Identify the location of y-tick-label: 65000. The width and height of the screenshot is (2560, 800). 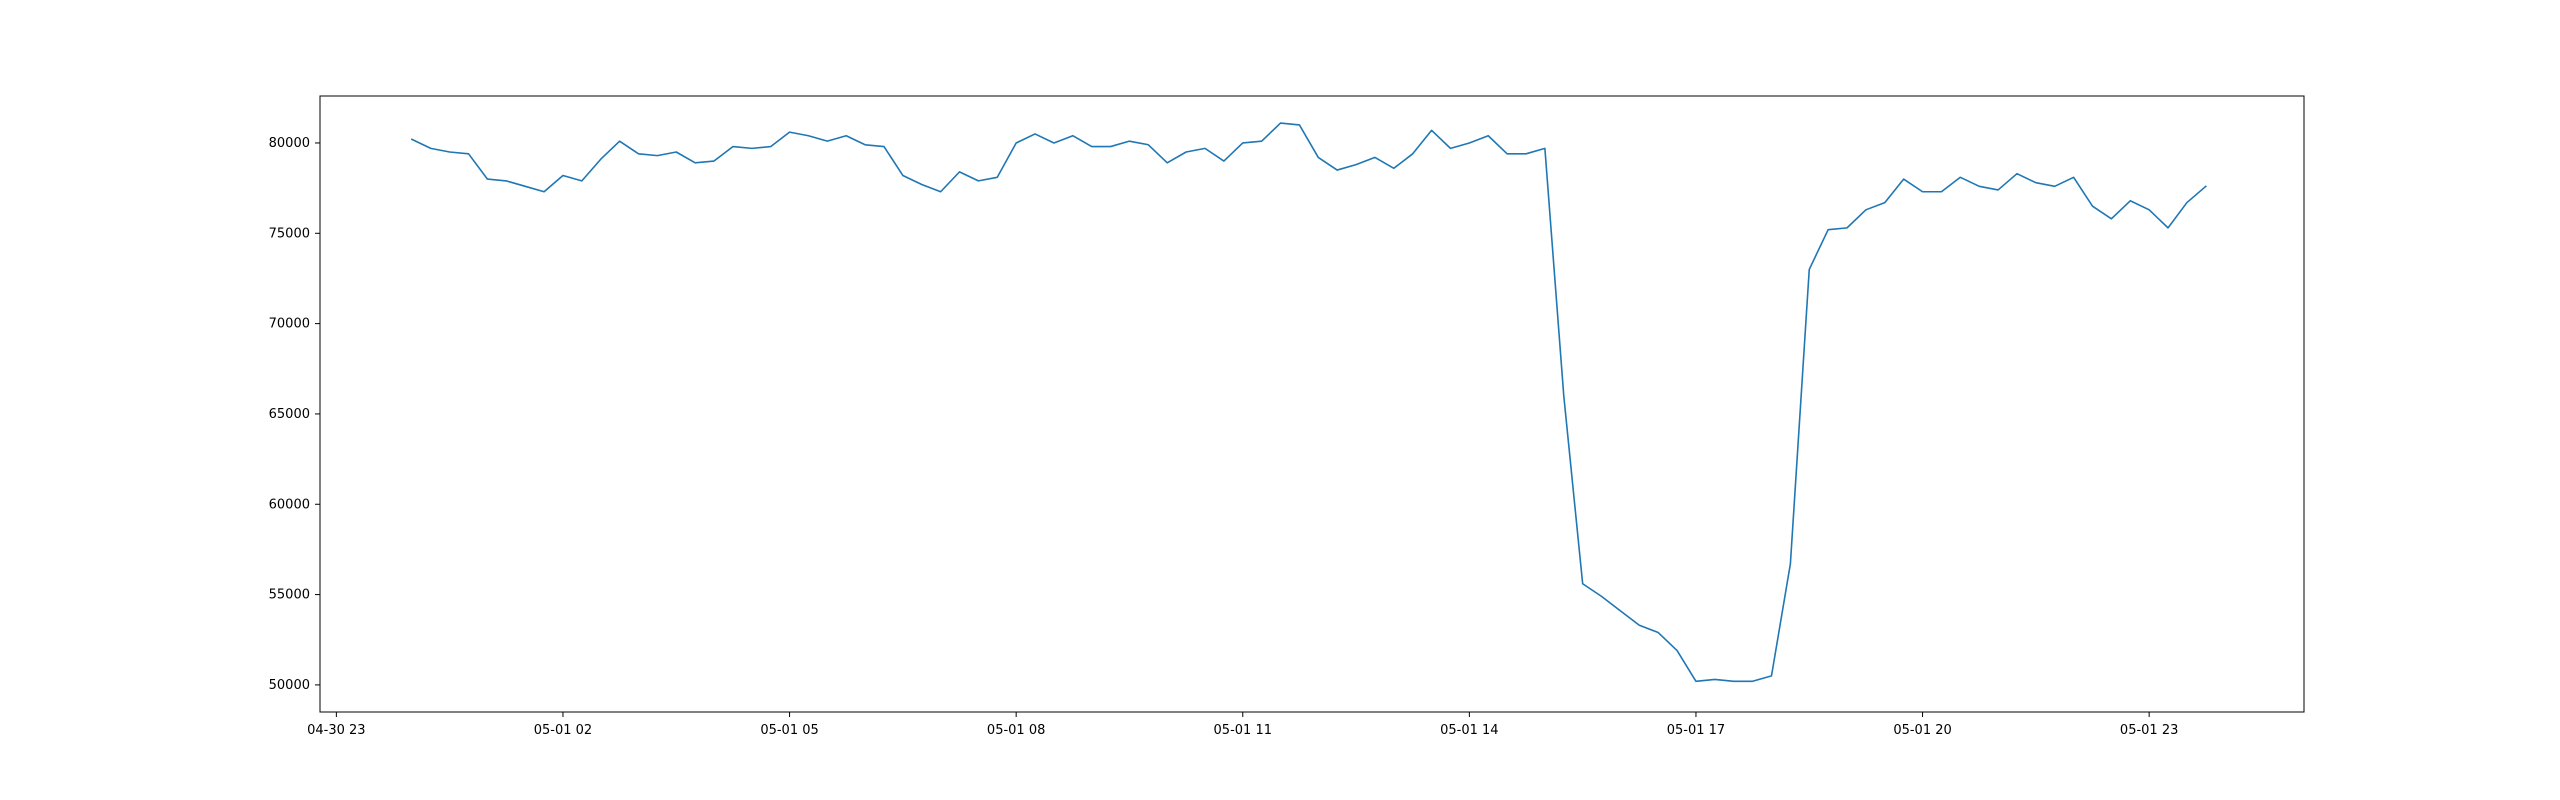
(289, 414).